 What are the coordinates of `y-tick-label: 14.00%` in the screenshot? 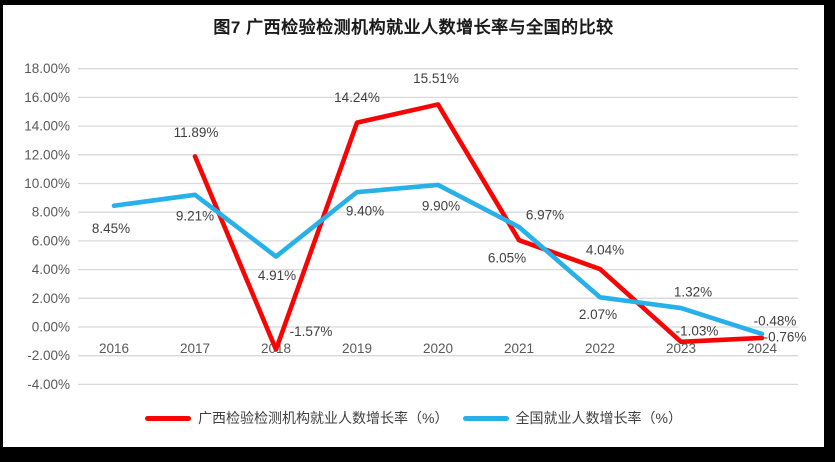 It's located at (47, 126).